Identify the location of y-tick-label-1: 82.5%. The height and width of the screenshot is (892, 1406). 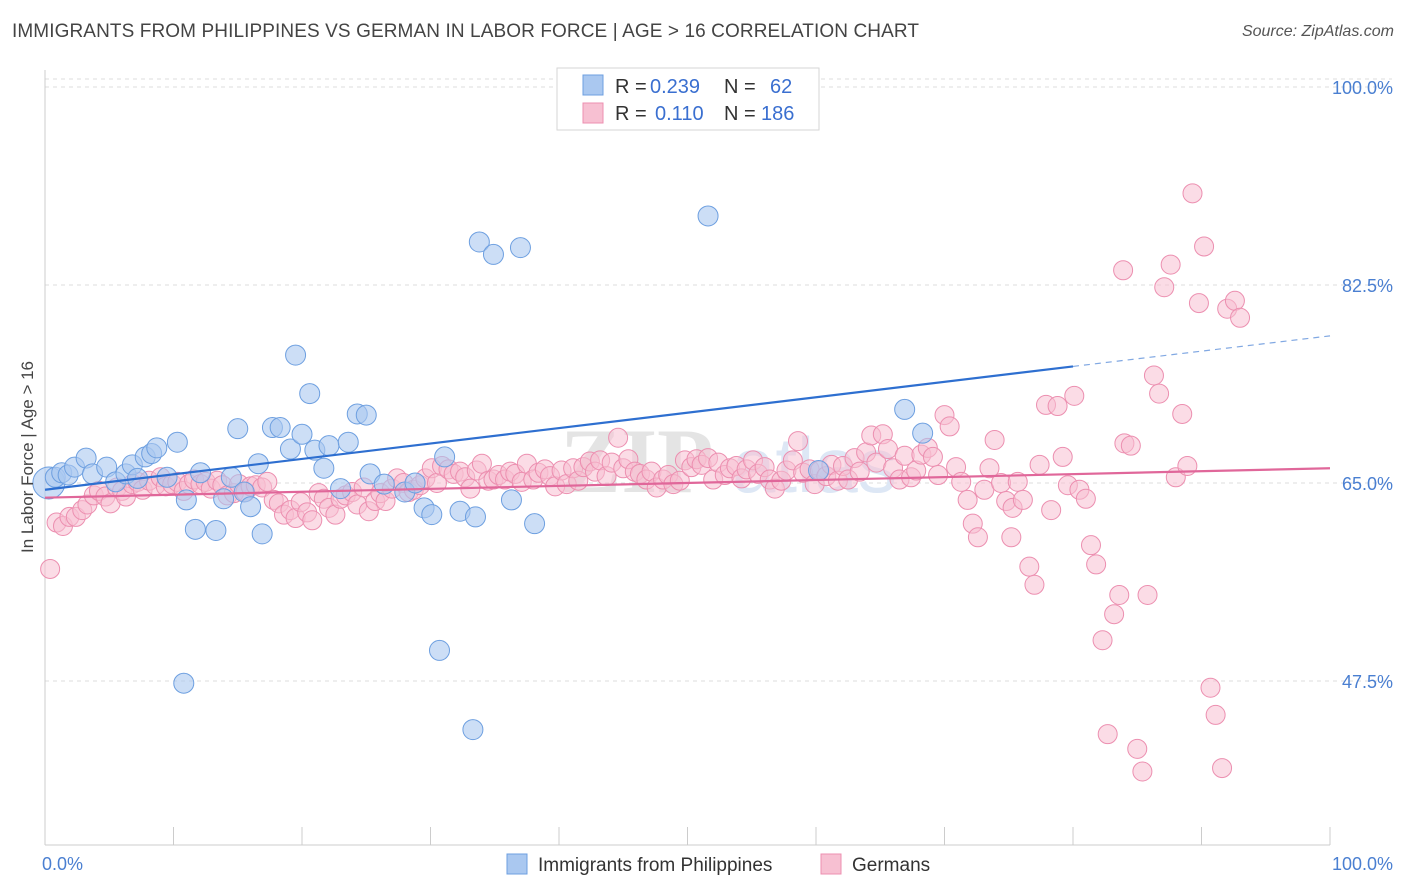
(1367, 286).